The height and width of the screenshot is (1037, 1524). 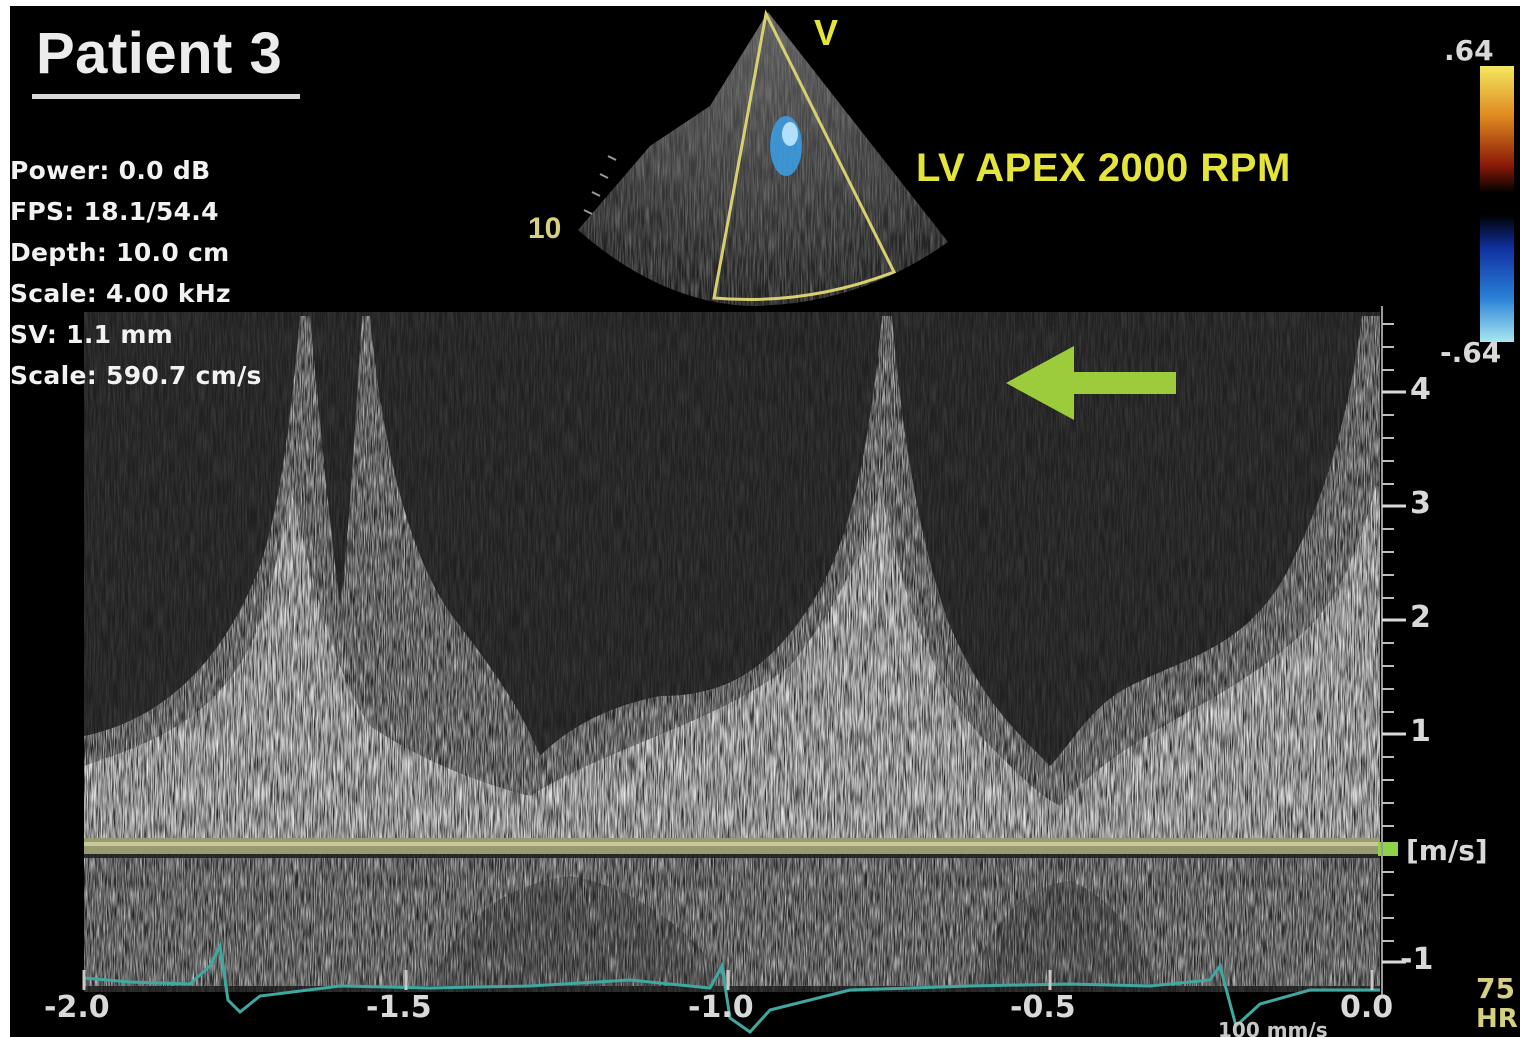 What do you see at coordinates (166, 96) in the screenshot?
I see `title-underline` at bounding box center [166, 96].